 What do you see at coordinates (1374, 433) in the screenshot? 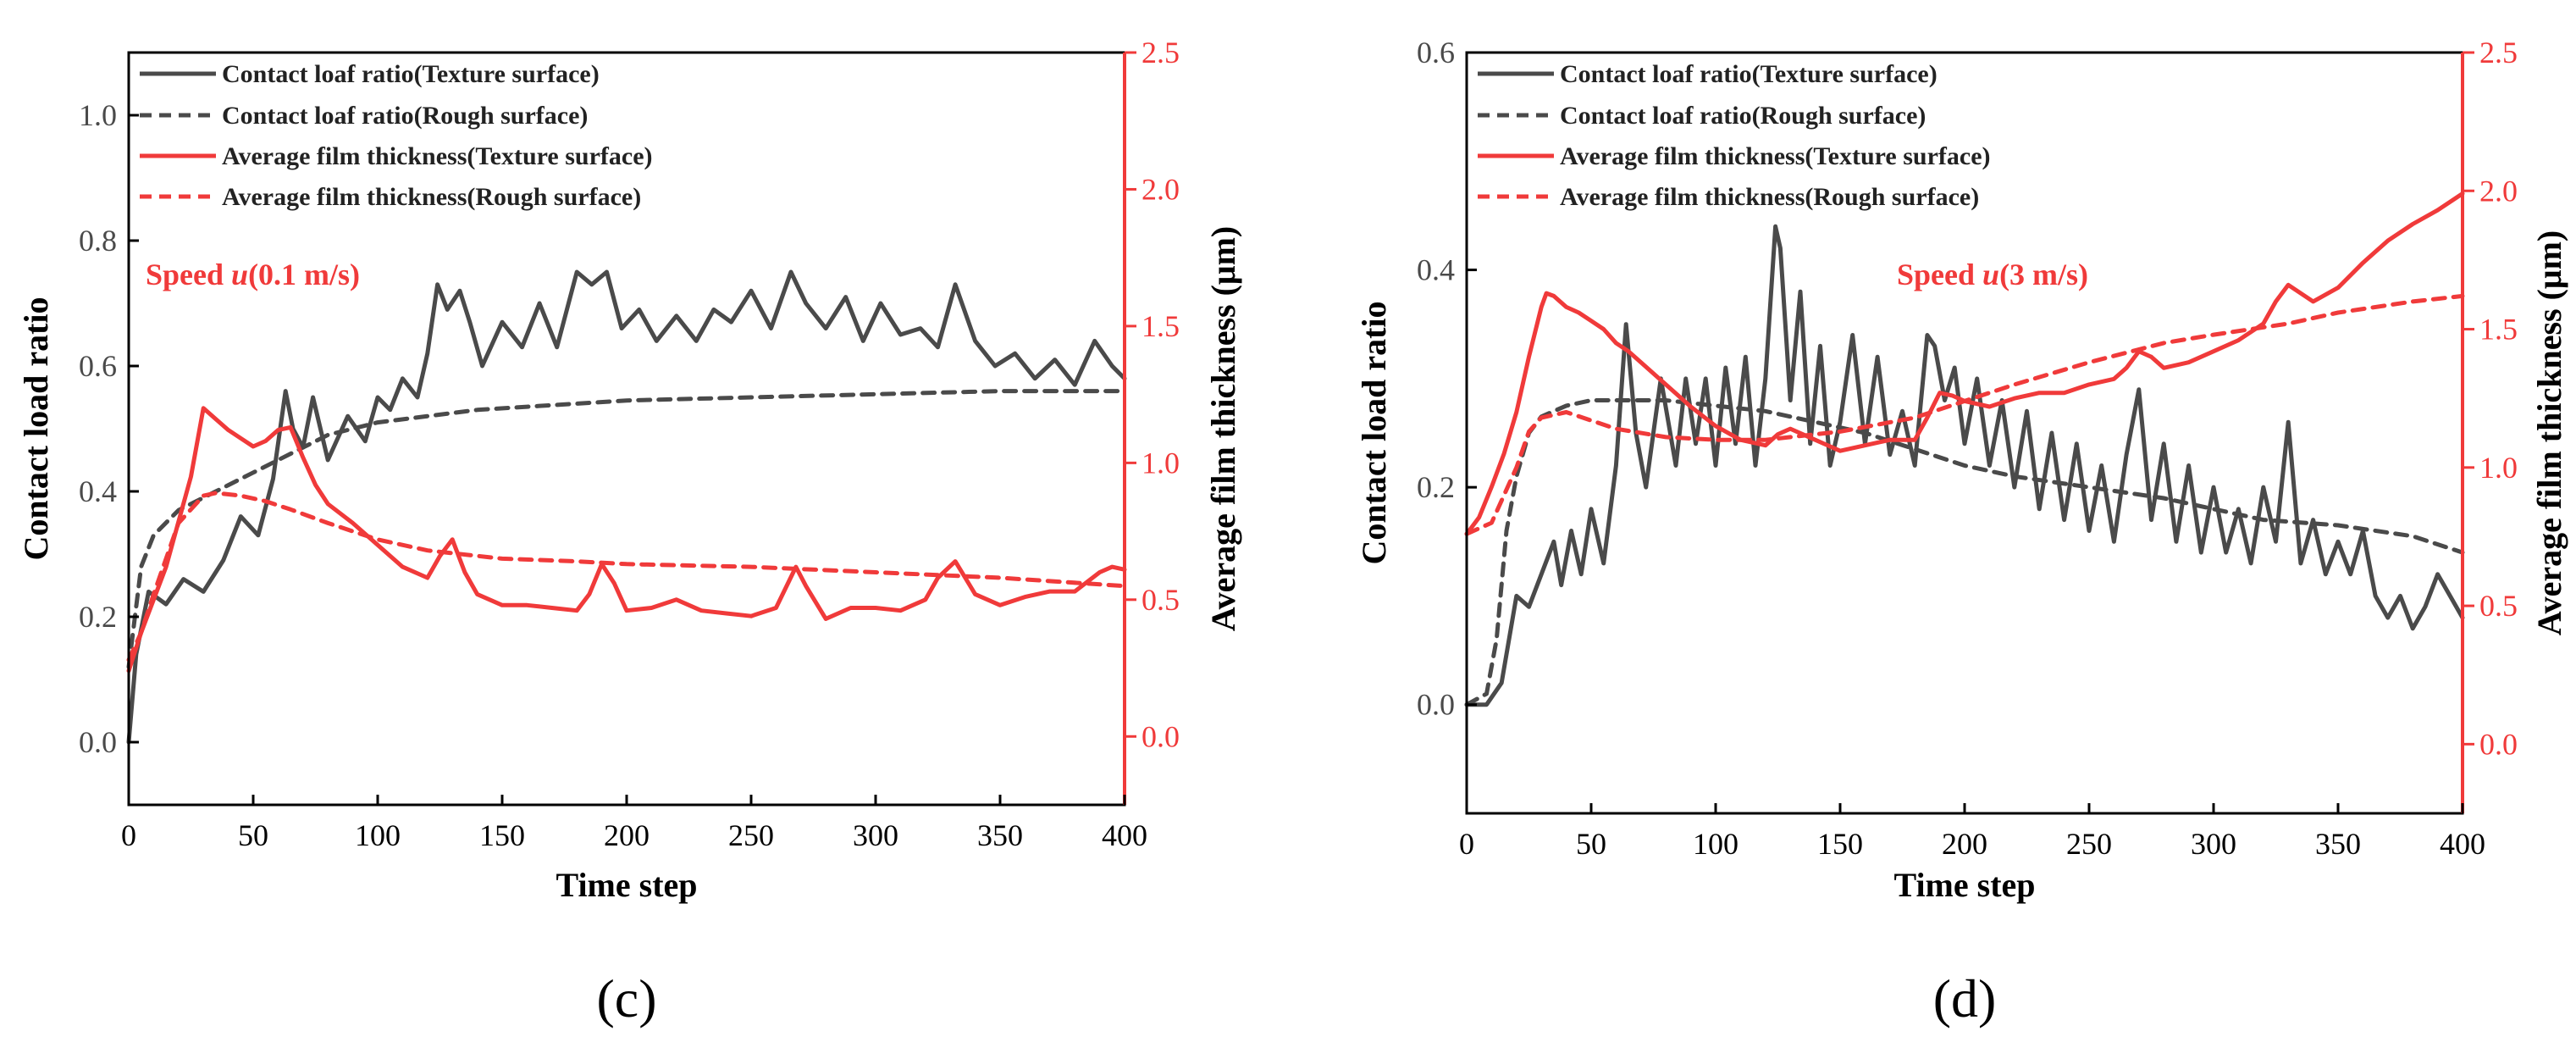
I see `y-axis-title-left-d: Contact load ratio` at bounding box center [1374, 433].